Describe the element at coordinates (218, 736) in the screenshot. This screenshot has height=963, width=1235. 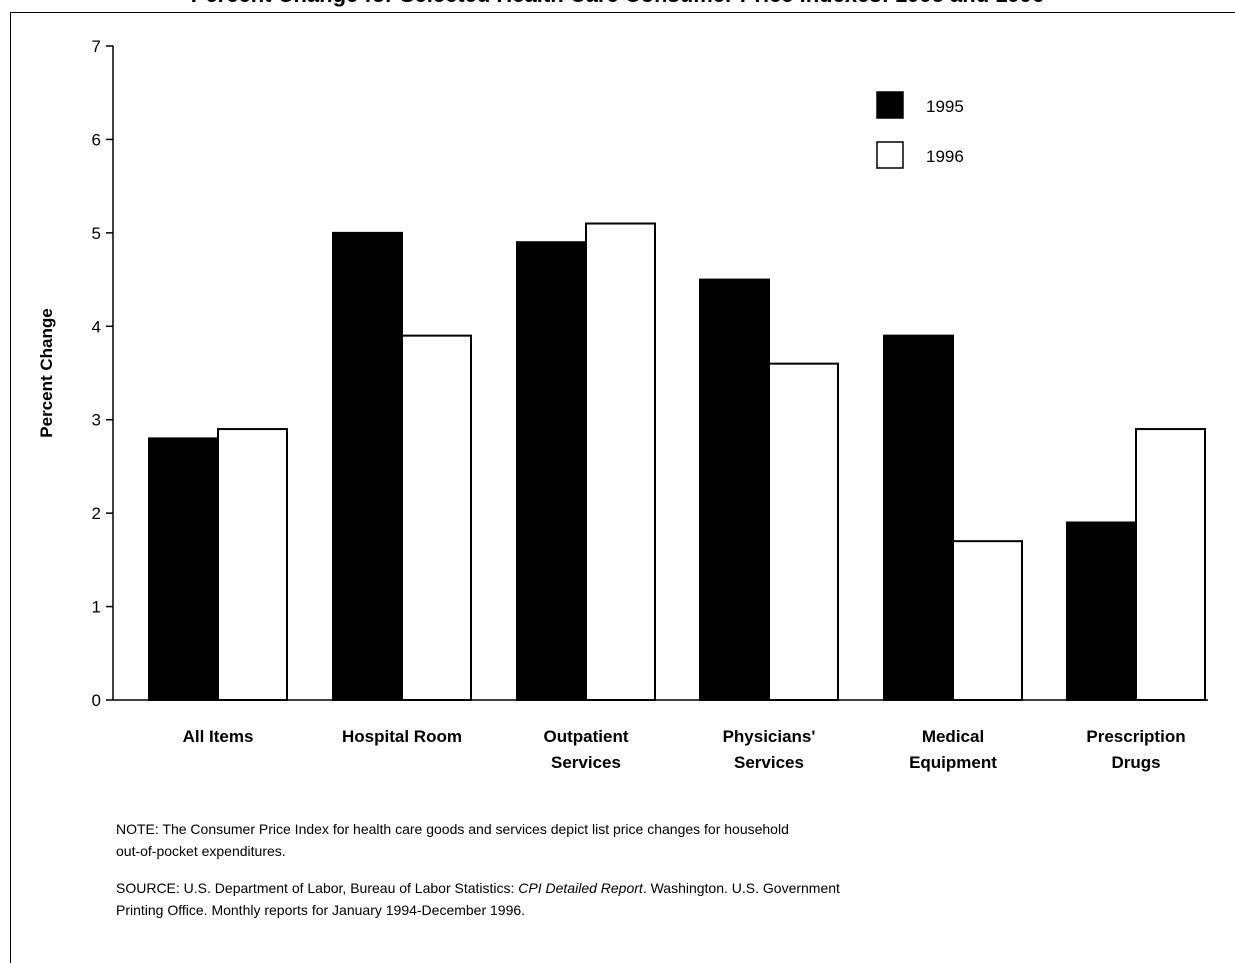
I see `x-tick-label: All Items` at that location.